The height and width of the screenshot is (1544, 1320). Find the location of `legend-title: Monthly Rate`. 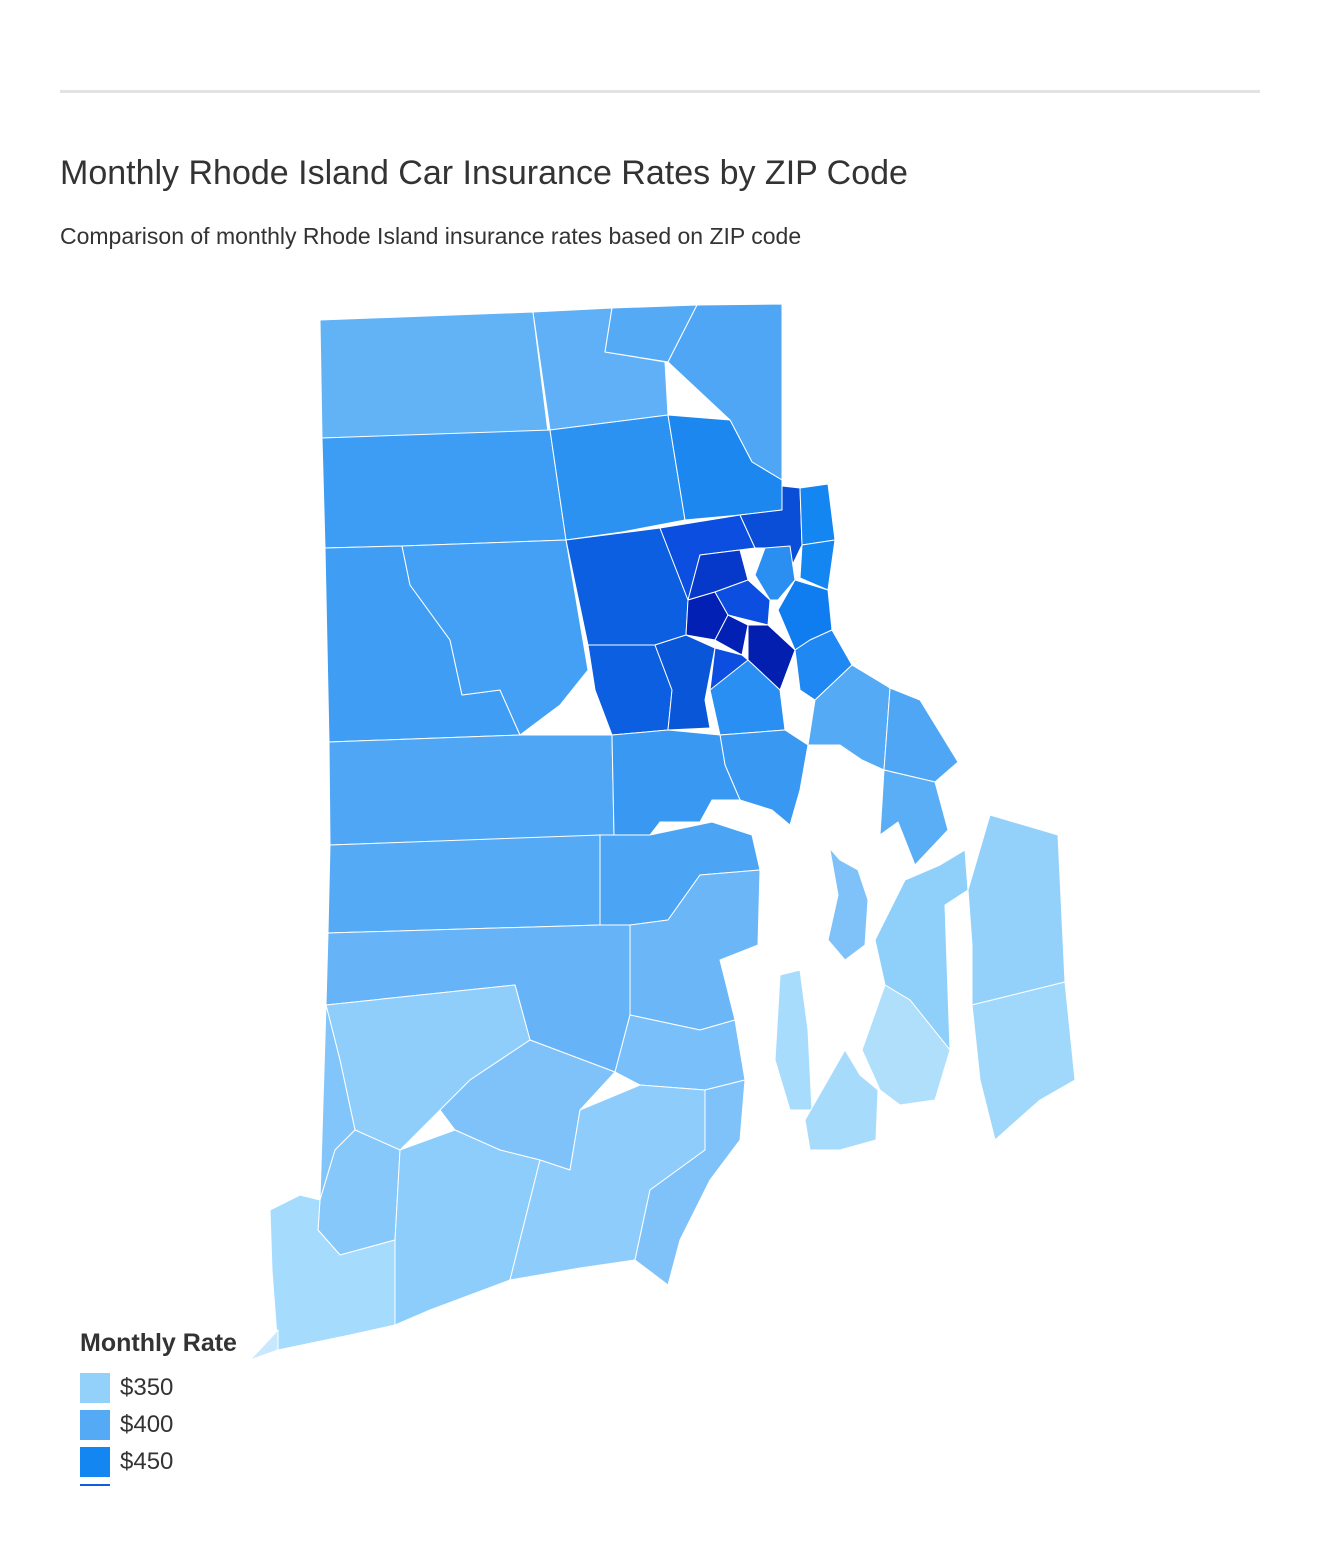

legend-title: Monthly Rate is located at coordinates (158, 1343).